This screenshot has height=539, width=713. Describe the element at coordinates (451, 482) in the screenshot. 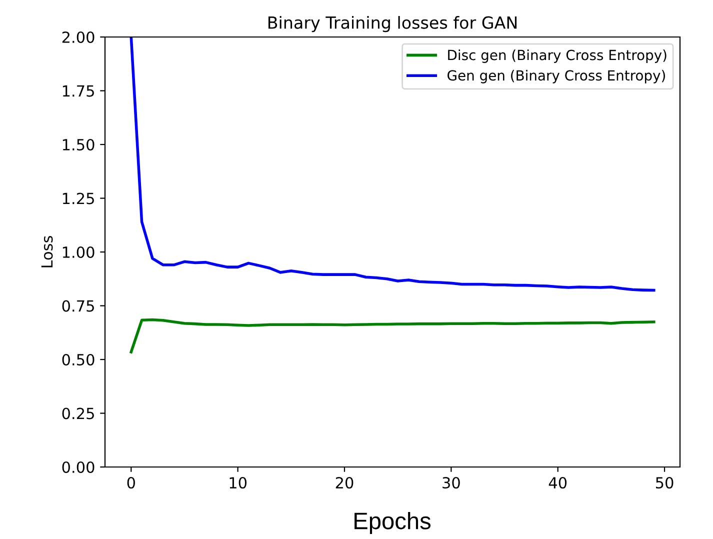

I see `x-tick-label: 30` at that location.